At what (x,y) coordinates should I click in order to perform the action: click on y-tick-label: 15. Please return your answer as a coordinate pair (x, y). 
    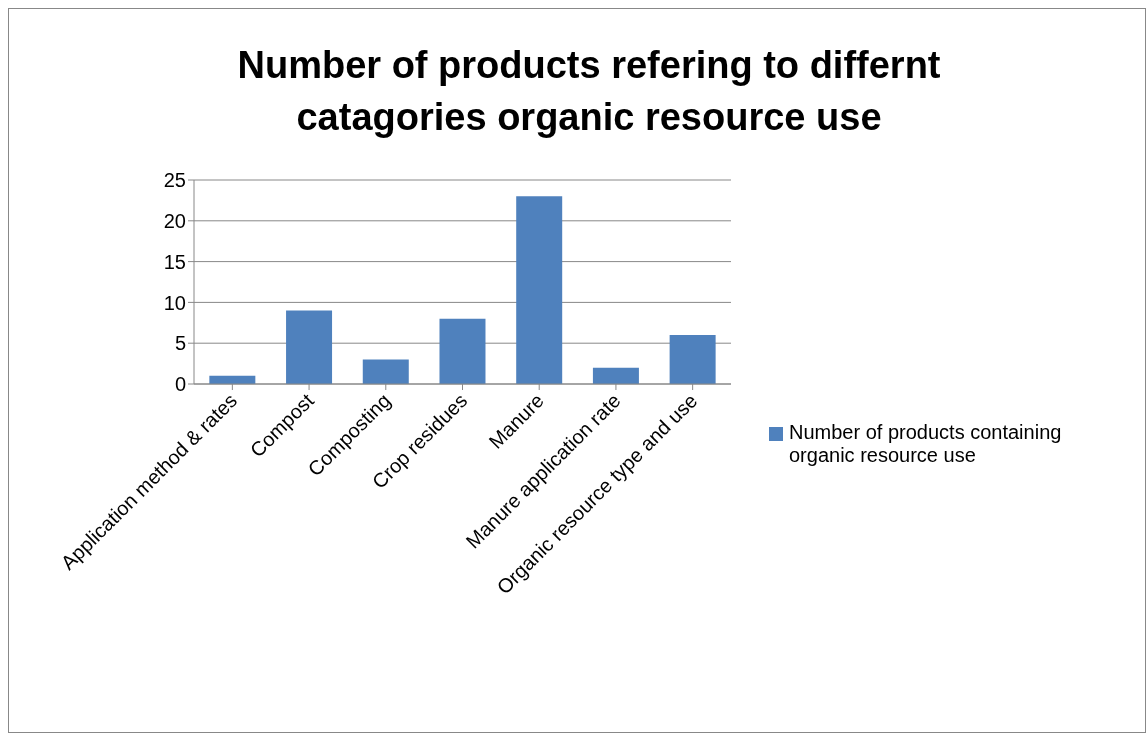
    Looking at the image, I should click on (174, 261).